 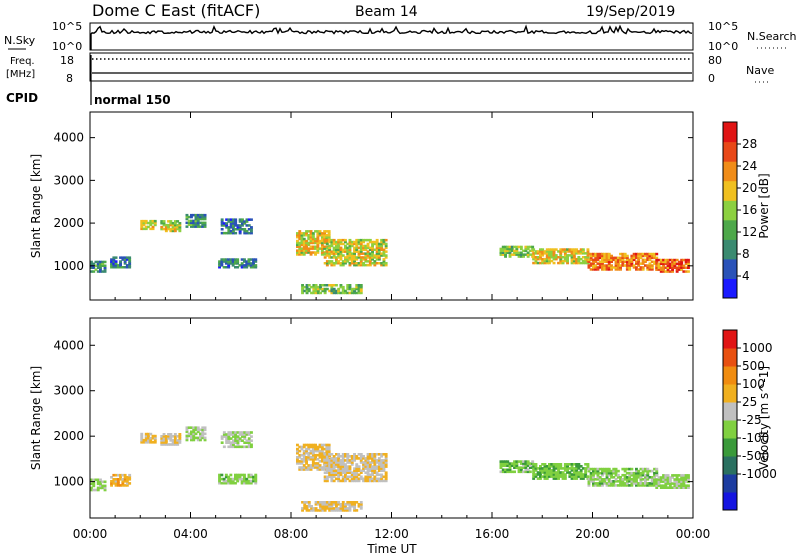 I want to click on x-tick-label: 08:00, so click(x=291, y=534).